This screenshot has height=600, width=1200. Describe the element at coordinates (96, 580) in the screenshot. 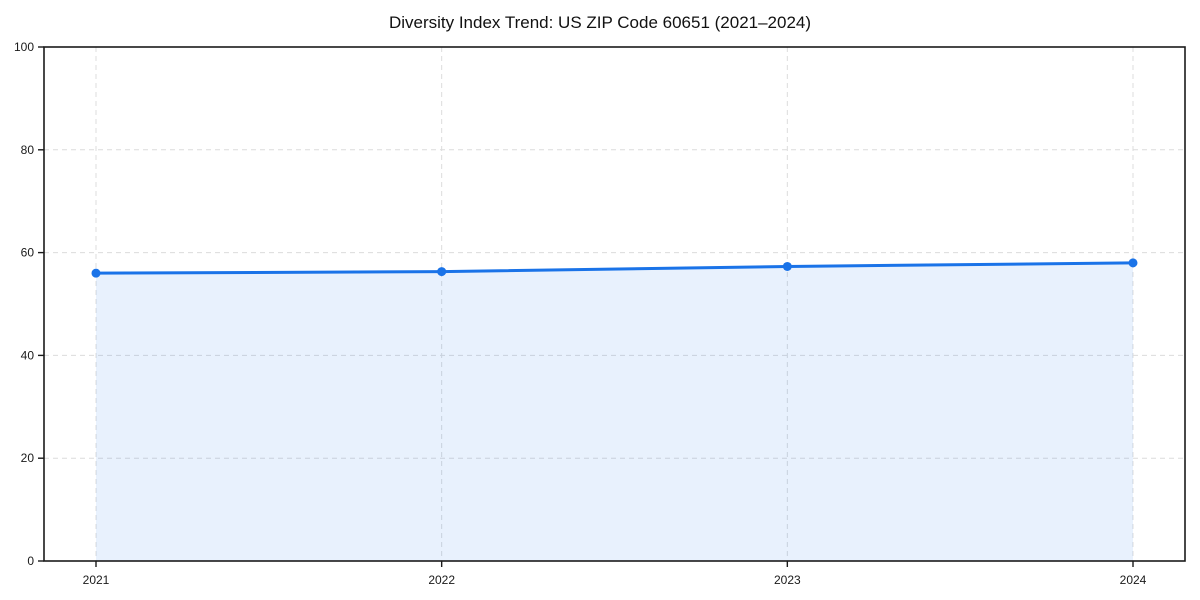

I see `x-tick-label: 2021` at that location.